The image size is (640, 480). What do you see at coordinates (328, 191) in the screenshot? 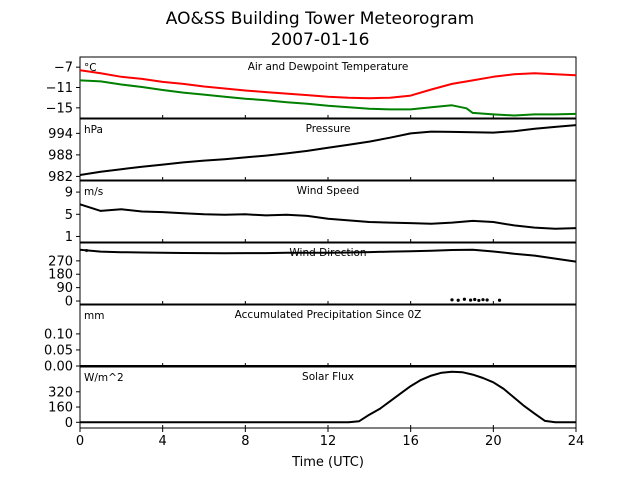
I see `panel-title: Wind Speed` at bounding box center [328, 191].